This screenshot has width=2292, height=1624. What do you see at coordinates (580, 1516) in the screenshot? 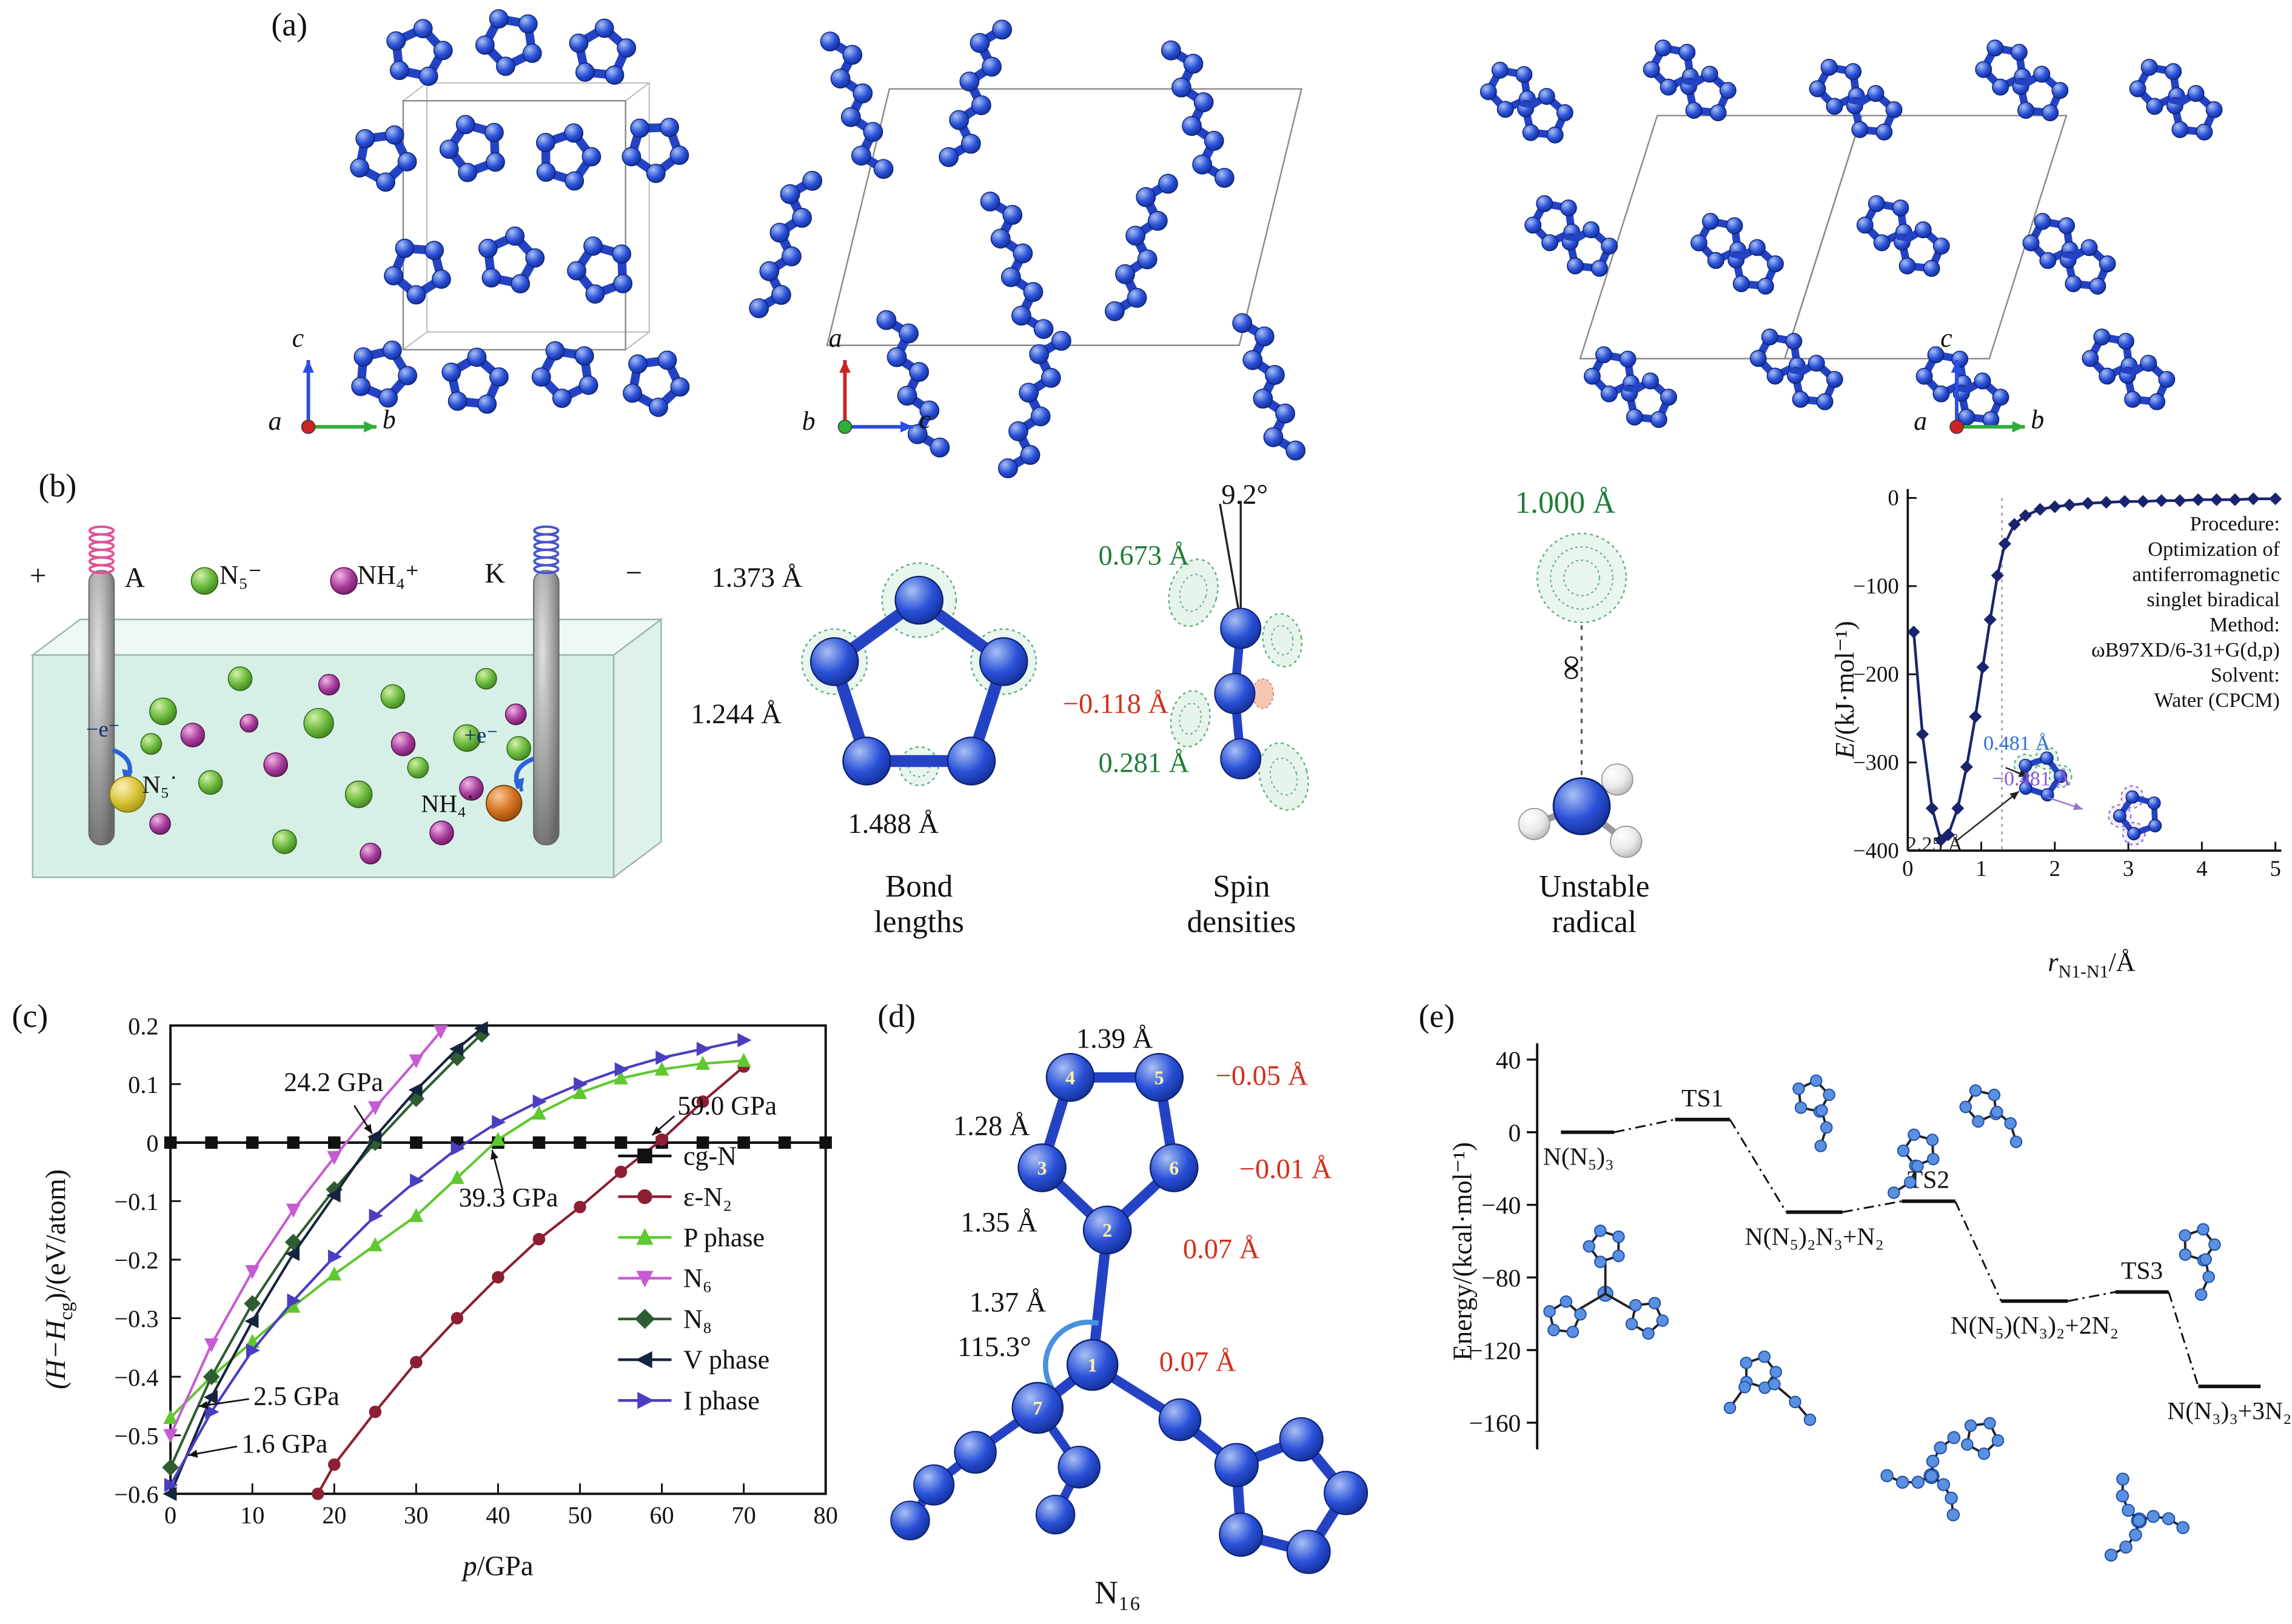
I see `x-tick-label: 50` at bounding box center [580, 1516].